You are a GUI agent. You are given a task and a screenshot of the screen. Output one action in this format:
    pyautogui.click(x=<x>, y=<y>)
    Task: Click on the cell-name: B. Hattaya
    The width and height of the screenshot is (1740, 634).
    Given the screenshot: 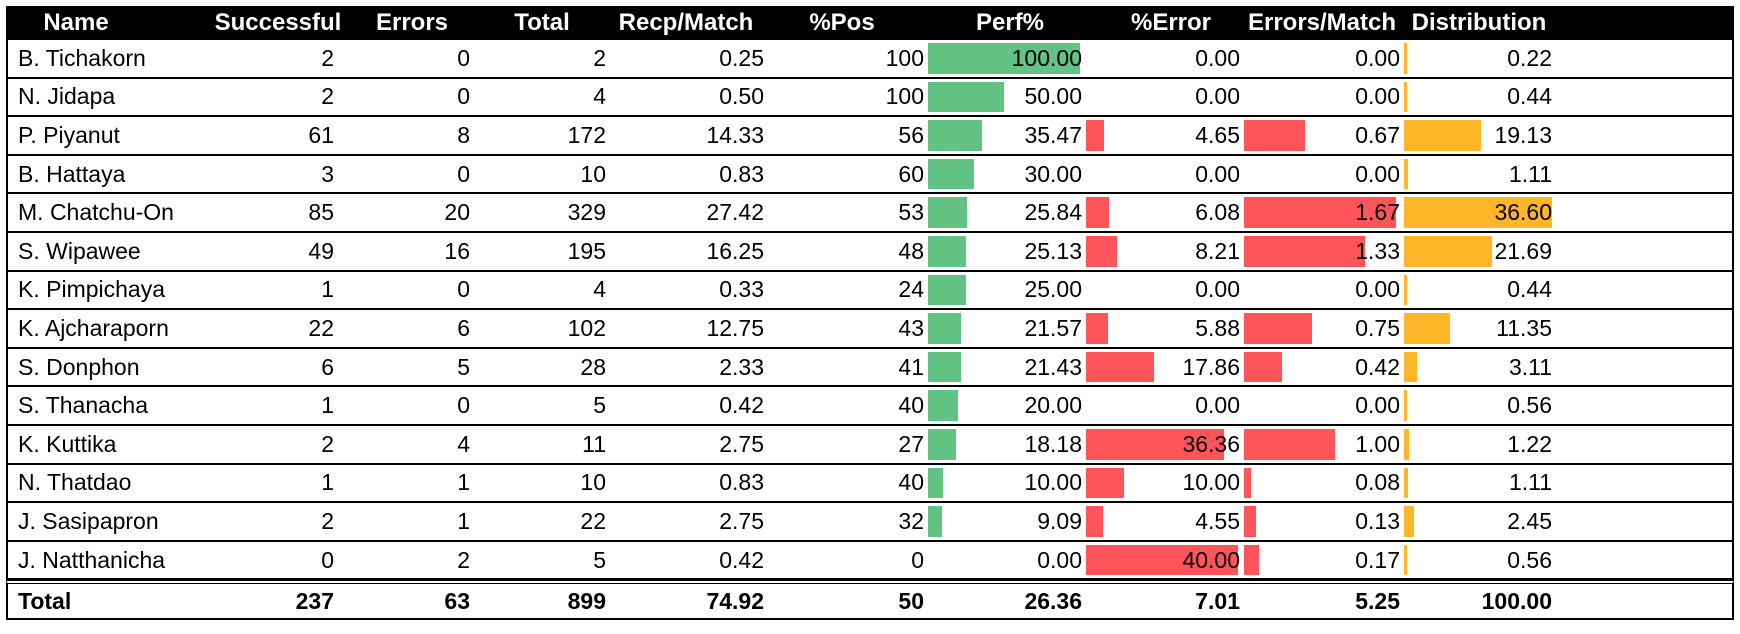 What is the action you would take?
    pyautogui.click(x=113, y=174)
    